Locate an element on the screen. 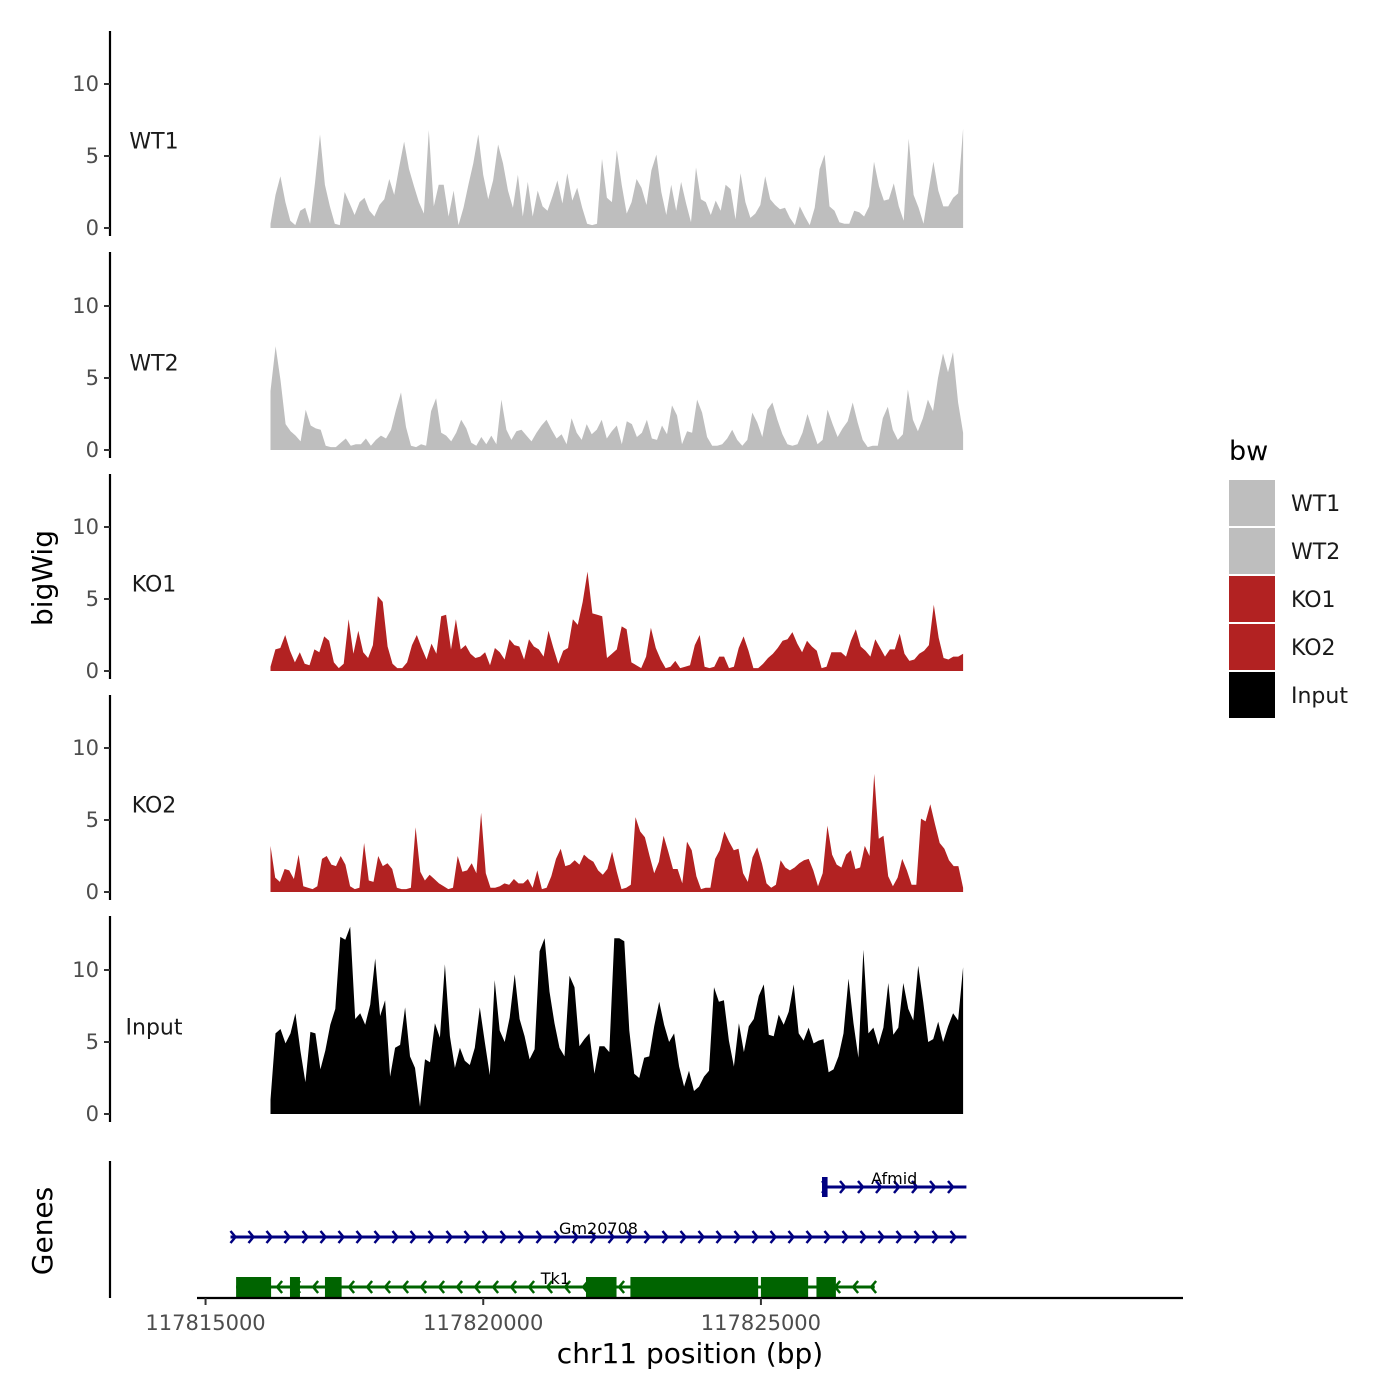  track-label-ko1: KO1 is located at coordinates (154, 585).